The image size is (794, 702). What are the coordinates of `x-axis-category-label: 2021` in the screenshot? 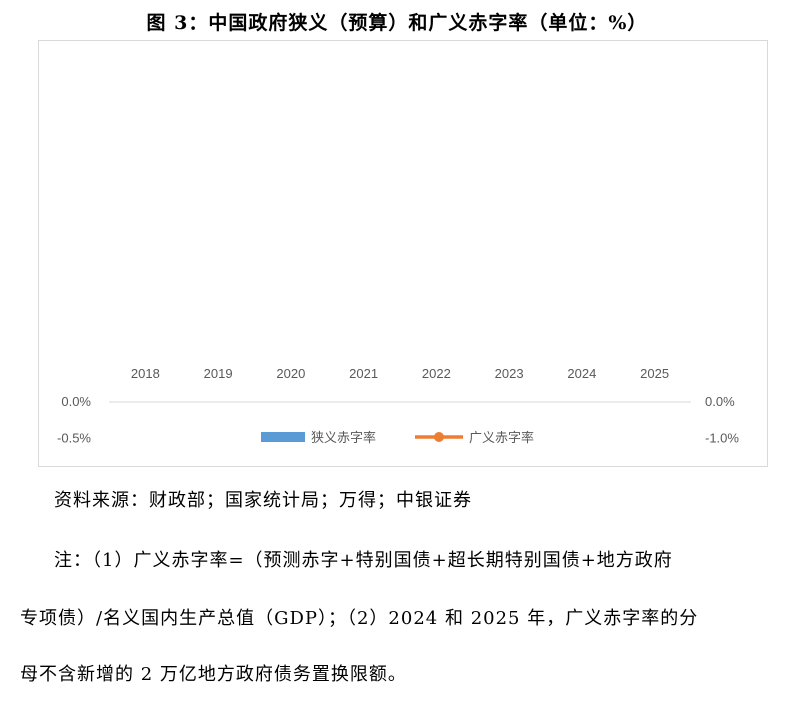 It's located at (363, 373).